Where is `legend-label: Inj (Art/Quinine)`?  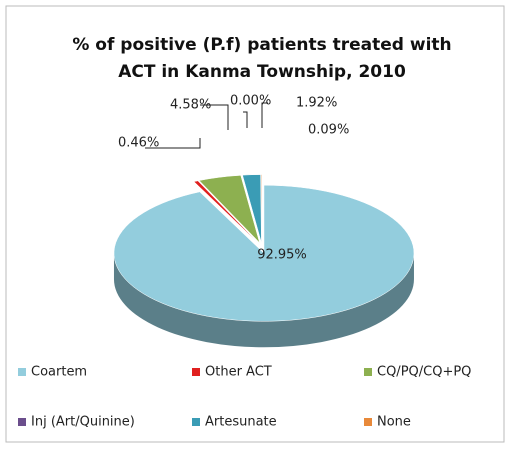 legend-label: Inj (Art/Quinine) is located at coordinates (83, 422).